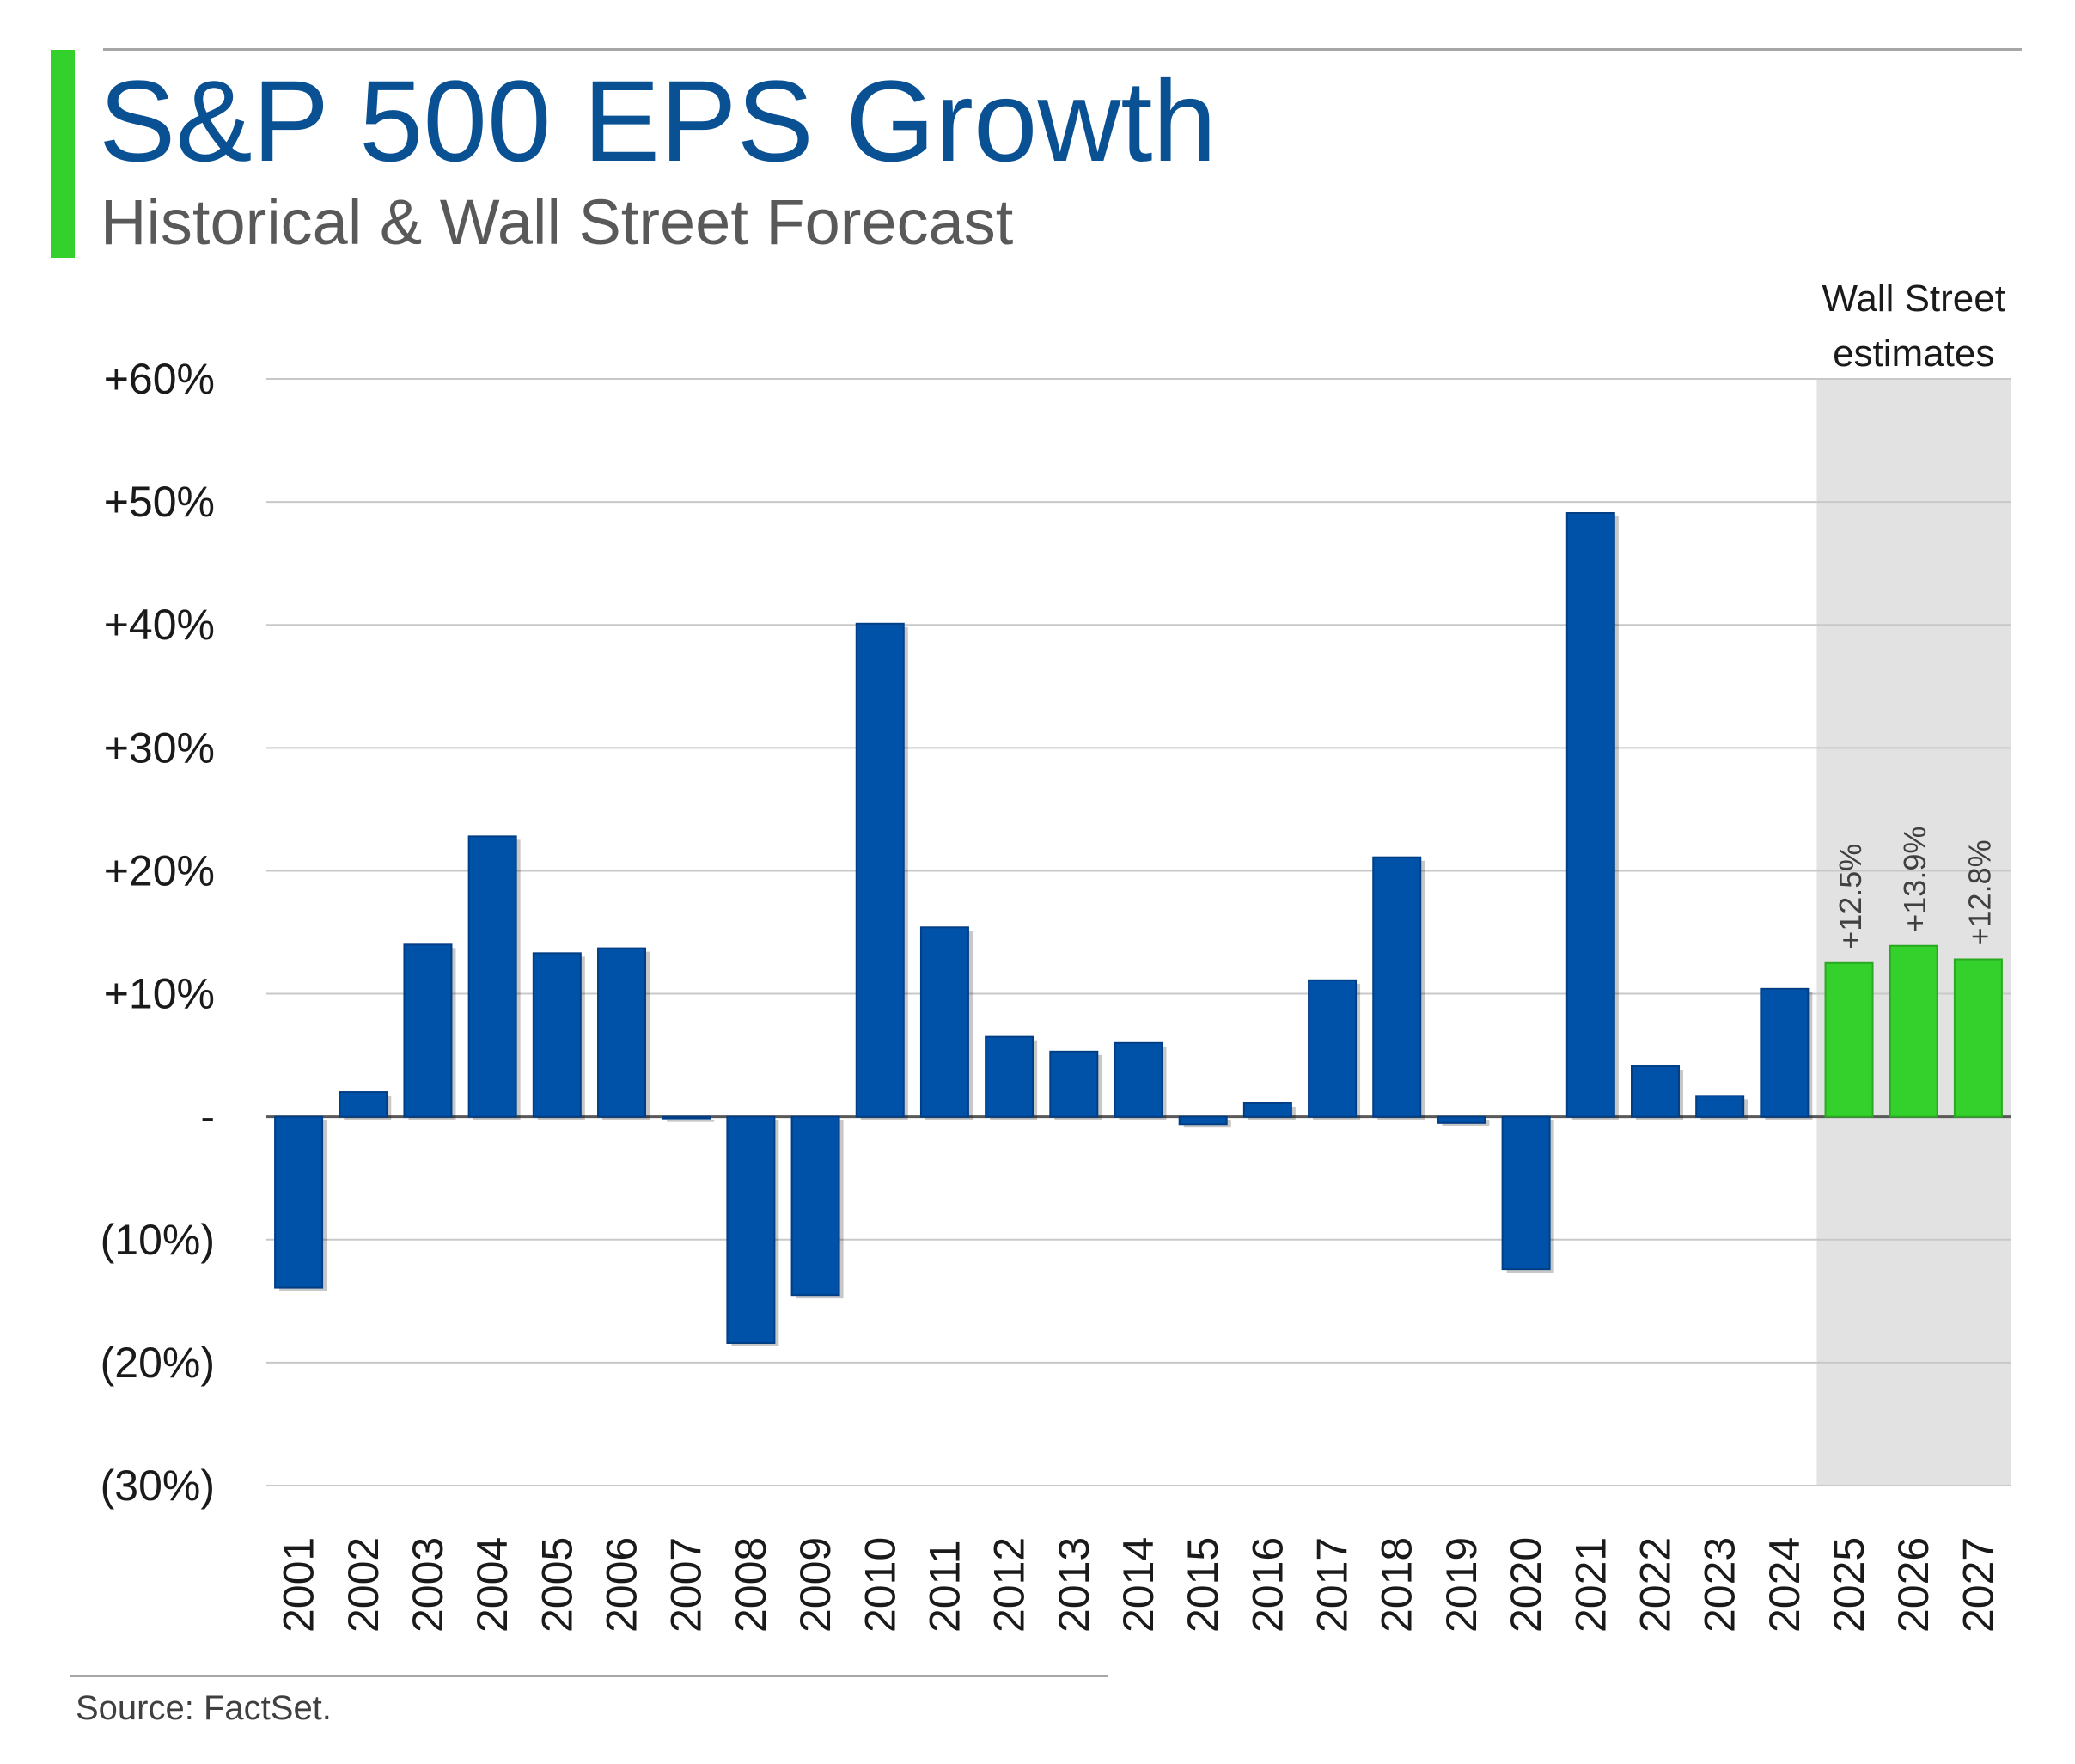 This screenshot has height=1764, width=2075. I want to click on x-tick-label: 2005, so click(557, 1585).